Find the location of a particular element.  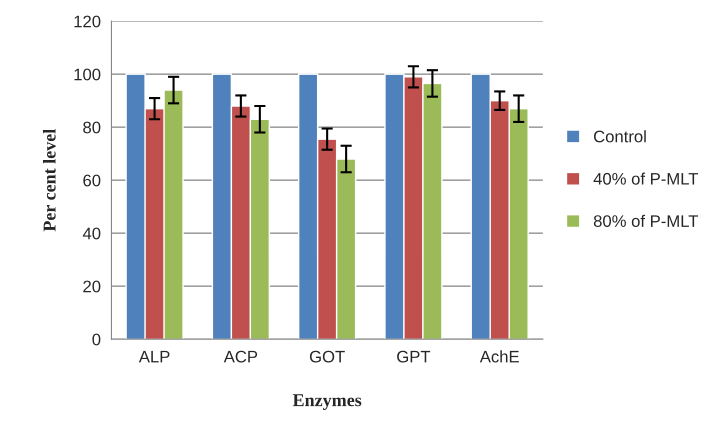

x-tick-label: ACP is located at coordinates (241, 356).